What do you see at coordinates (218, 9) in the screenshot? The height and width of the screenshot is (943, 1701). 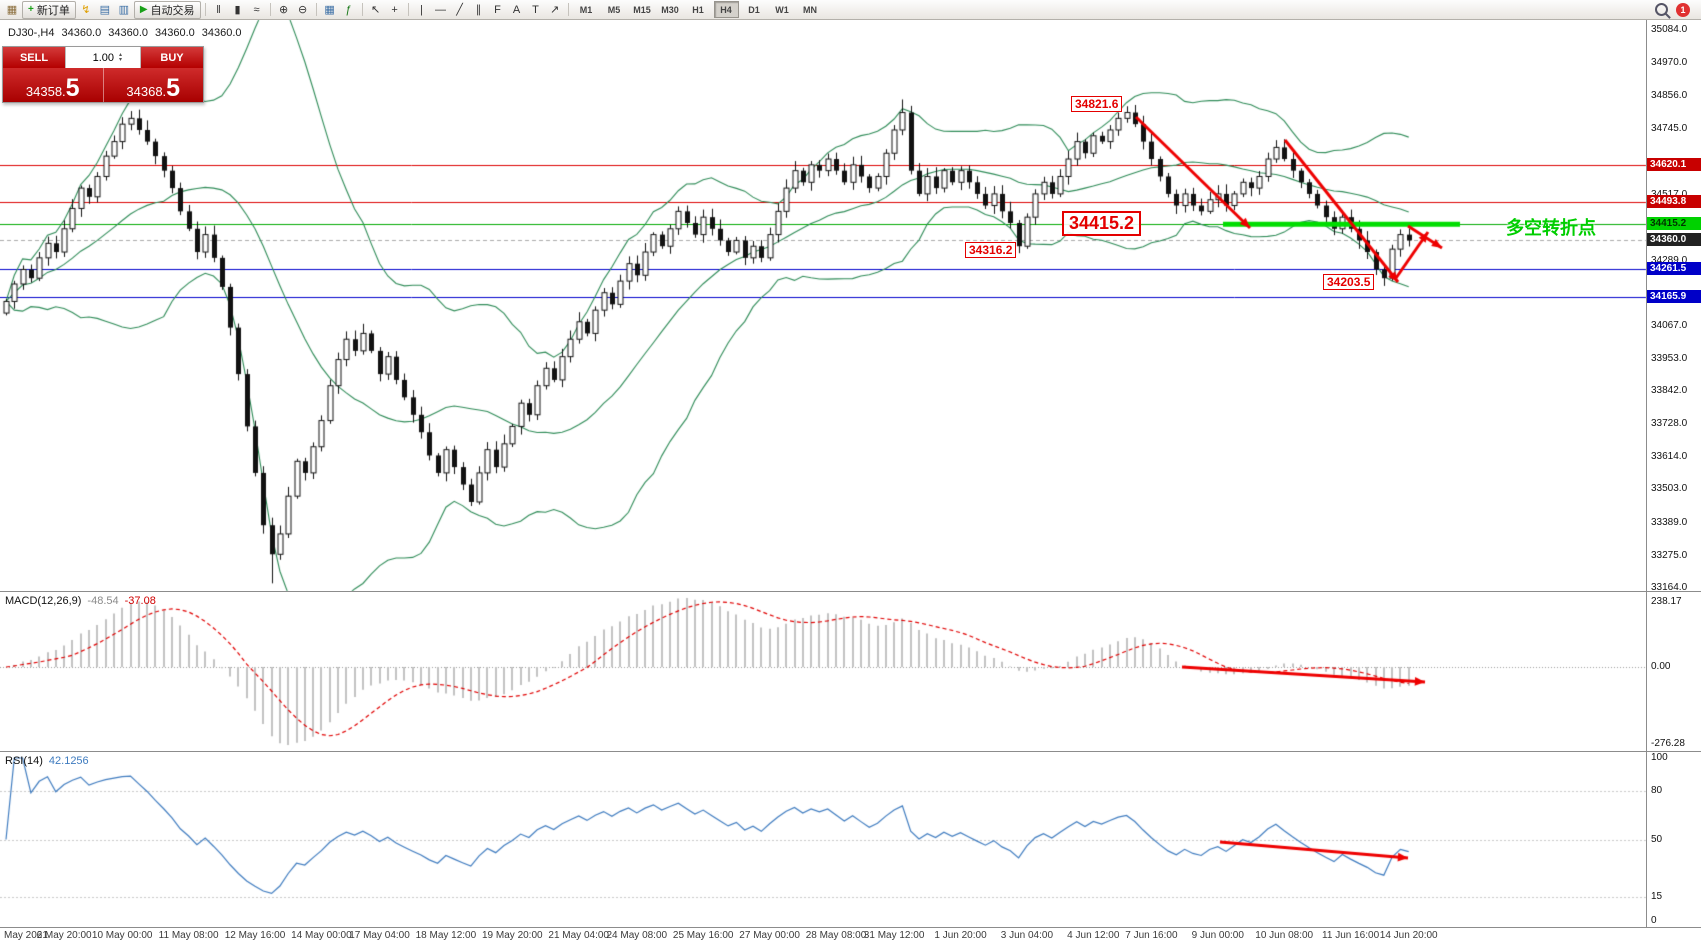 I see `bar-chart-icon: ‖` at bounding box center [218, 9].